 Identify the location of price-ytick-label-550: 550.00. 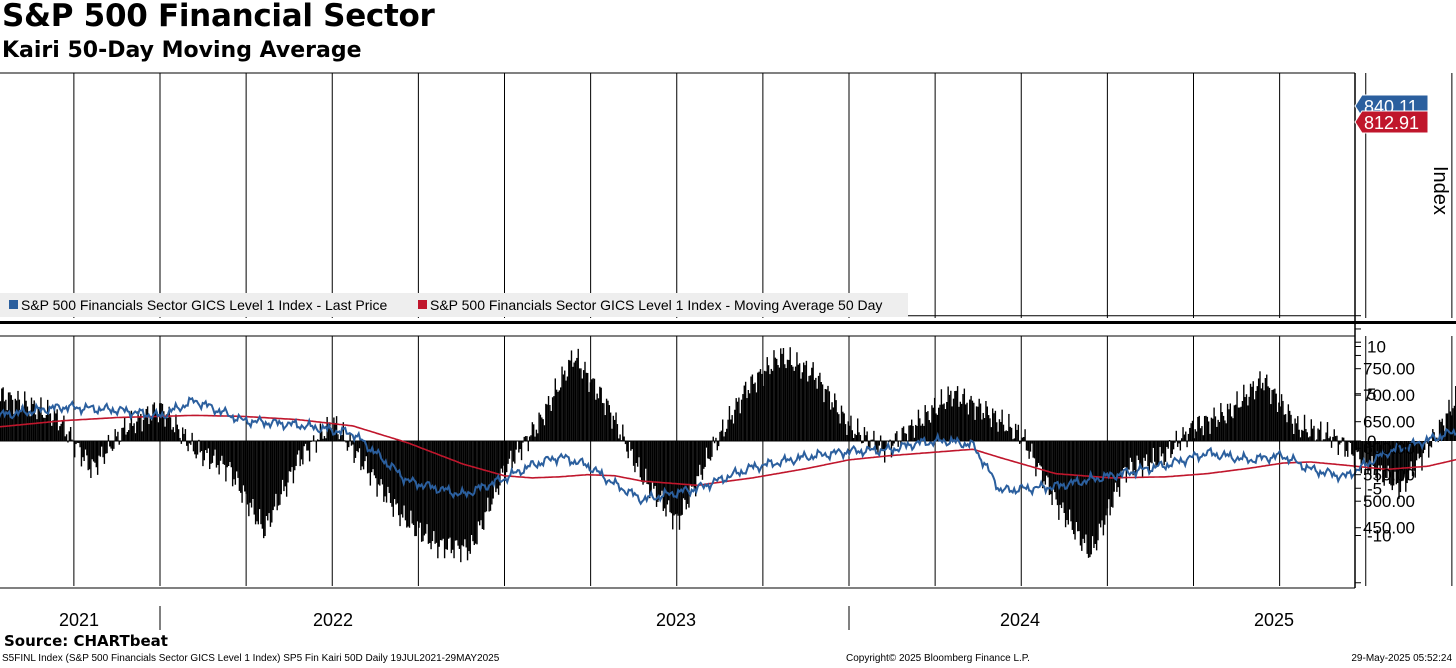
(1389, 475).